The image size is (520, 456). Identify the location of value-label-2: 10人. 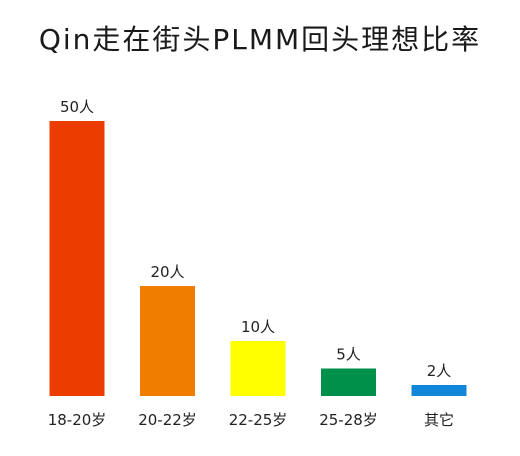
(258, 327).